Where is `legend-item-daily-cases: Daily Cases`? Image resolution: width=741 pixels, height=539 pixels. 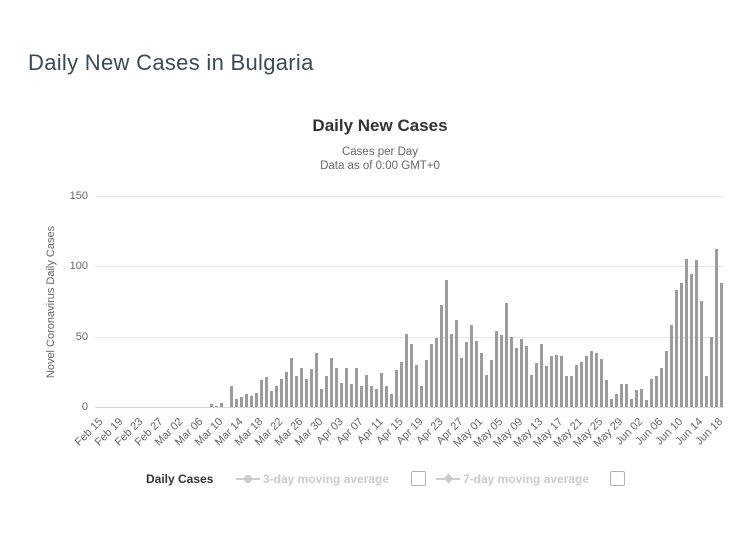 legend-item-daily-cases: Daily Cases is located at coordinates (180, 479).